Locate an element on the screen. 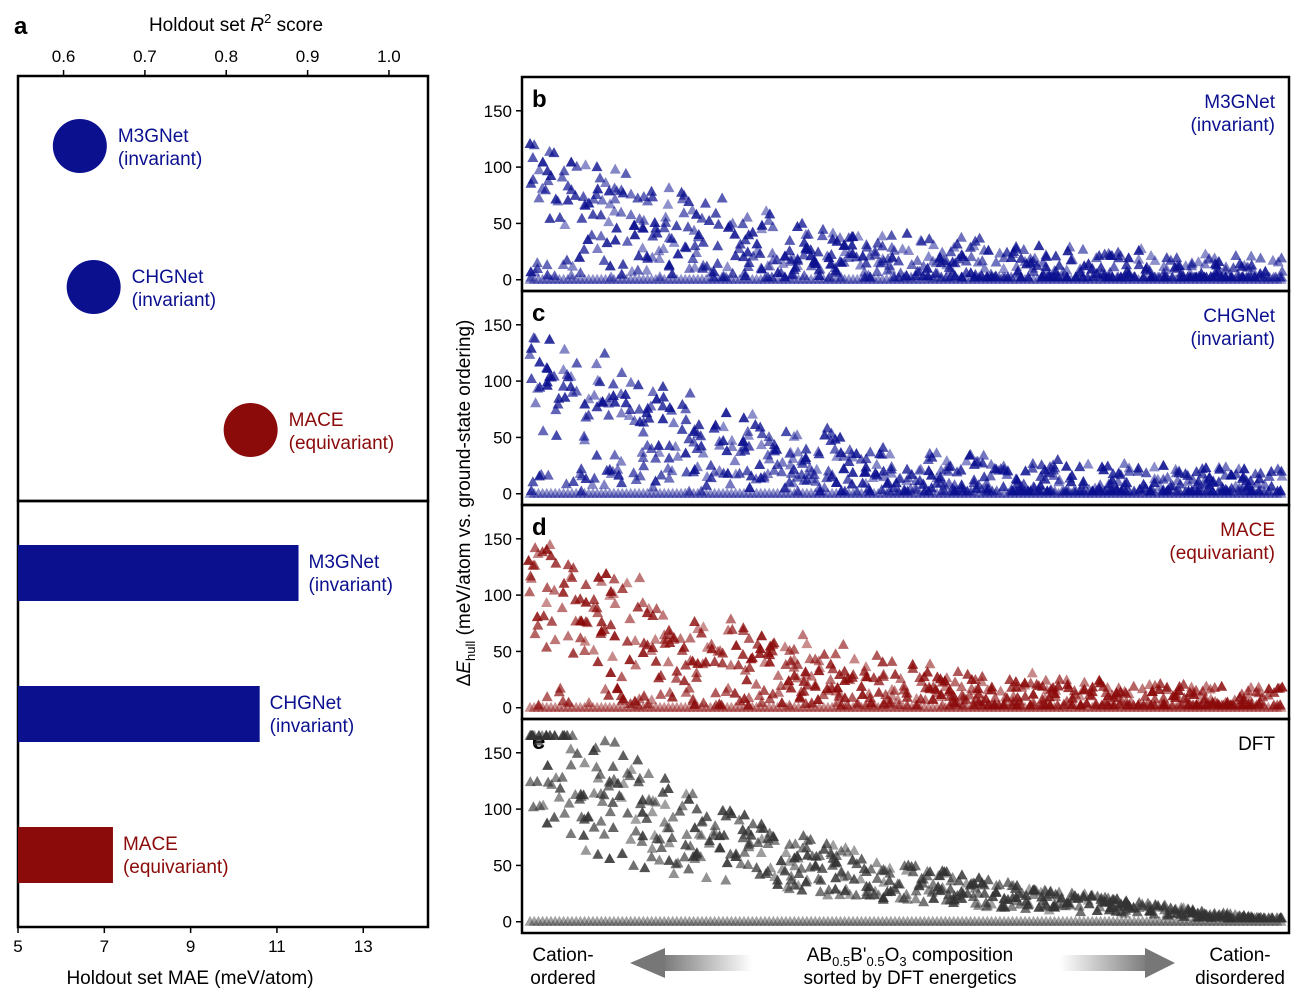 This screenshot has width=1300, height=1000. r2-point-sublabel-chgnet: (invariant) is located at coordinates (174, 300).